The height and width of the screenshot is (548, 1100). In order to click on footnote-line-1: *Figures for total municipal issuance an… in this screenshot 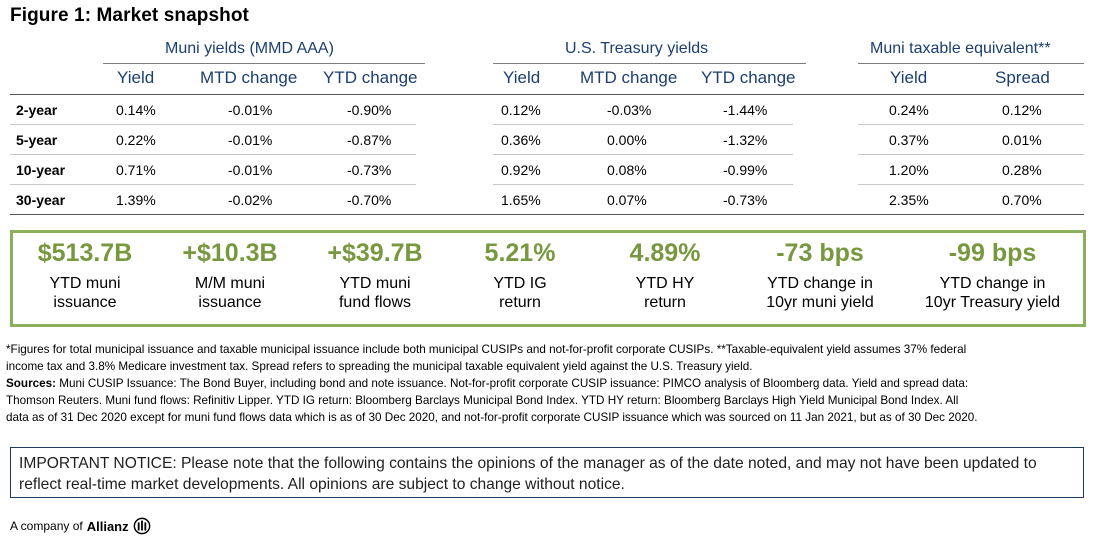, I will do `click(486, 349)`.